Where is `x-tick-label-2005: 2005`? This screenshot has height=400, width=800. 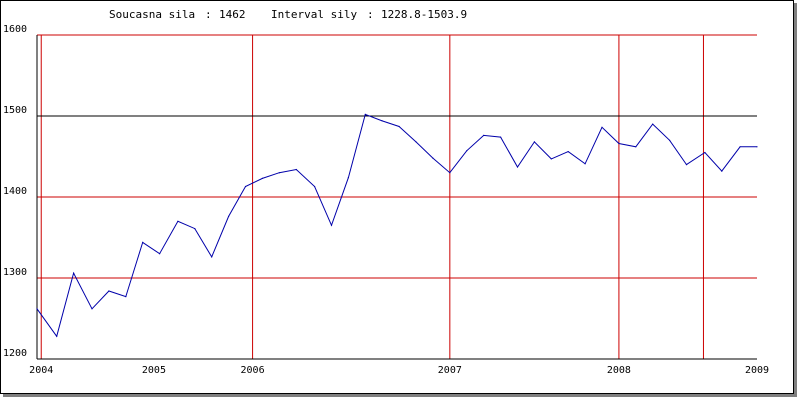 x-tick-label-2005: 2005 is located at coordinates (154, 370).